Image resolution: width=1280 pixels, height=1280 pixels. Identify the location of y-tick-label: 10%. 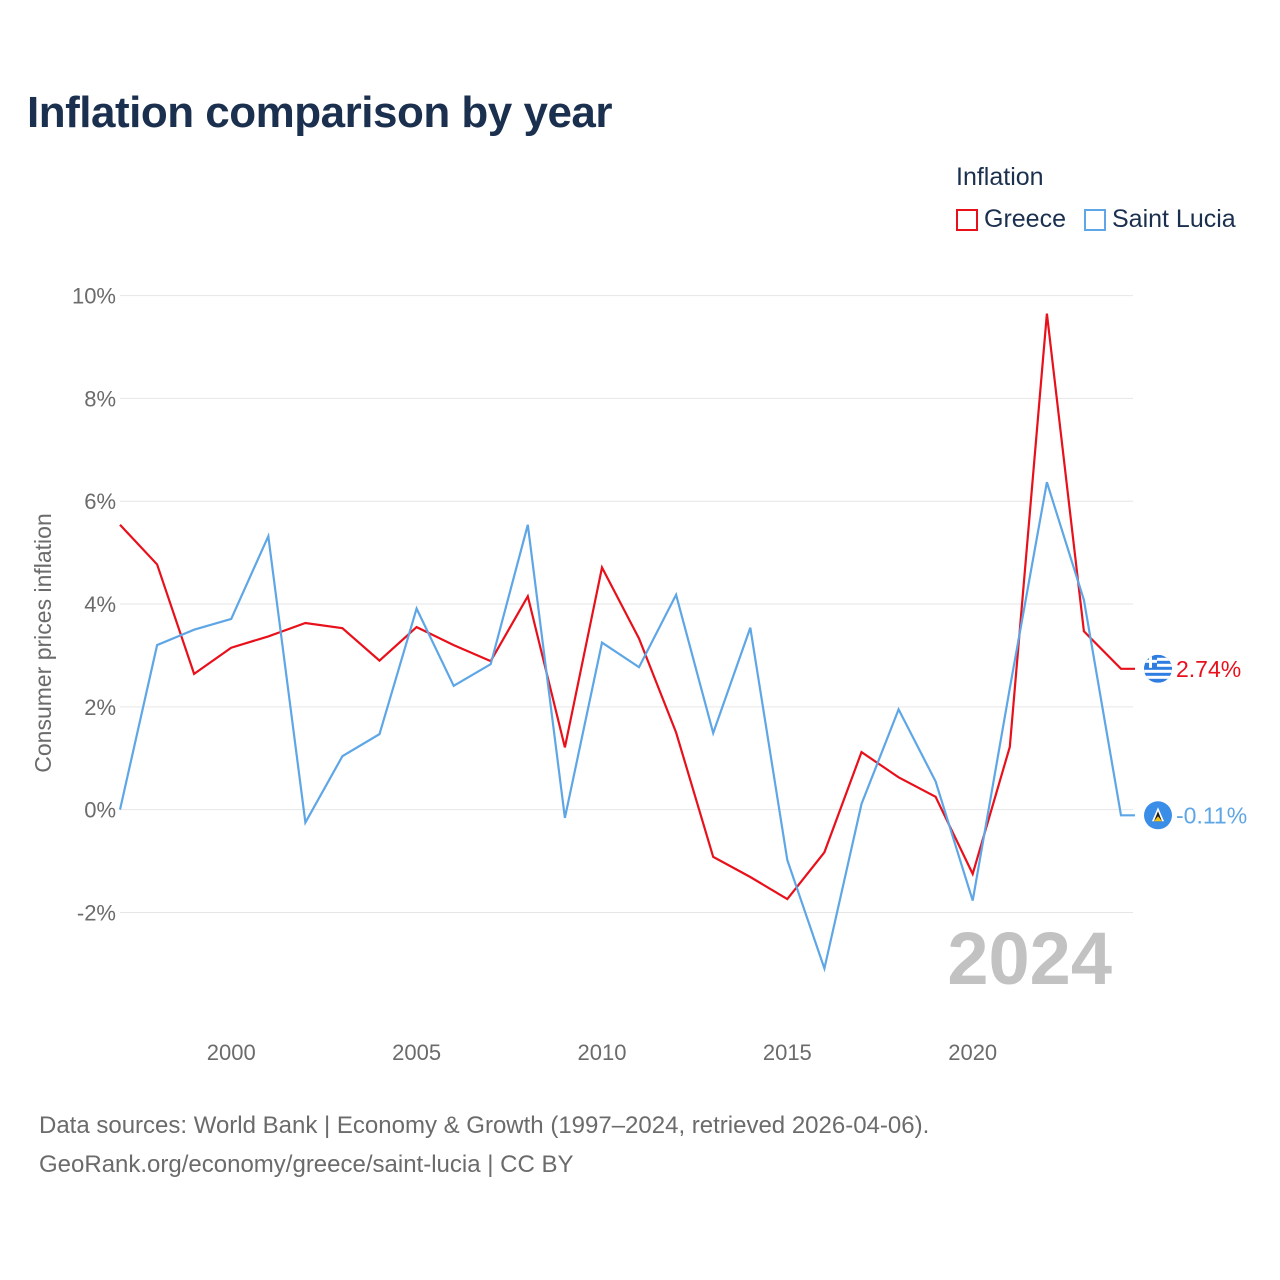
(94, 296).